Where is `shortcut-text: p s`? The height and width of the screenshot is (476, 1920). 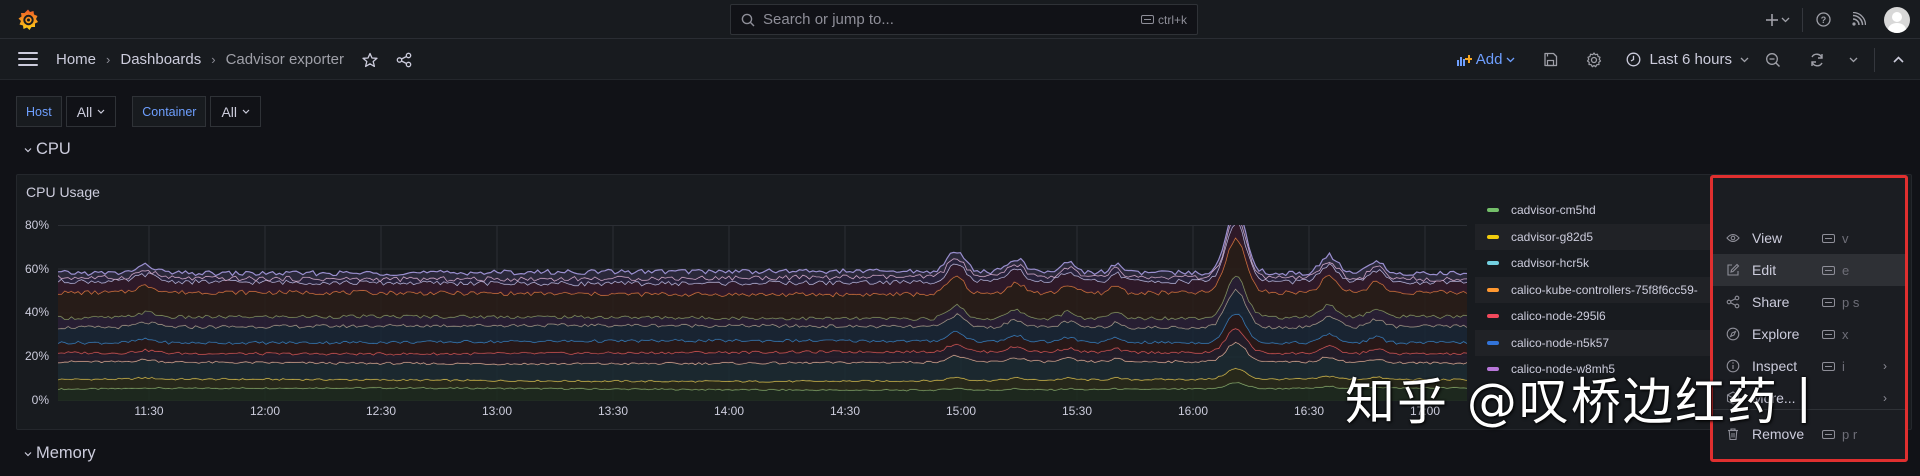 shortcut-text: p s is located at coordinates (1851, 302).